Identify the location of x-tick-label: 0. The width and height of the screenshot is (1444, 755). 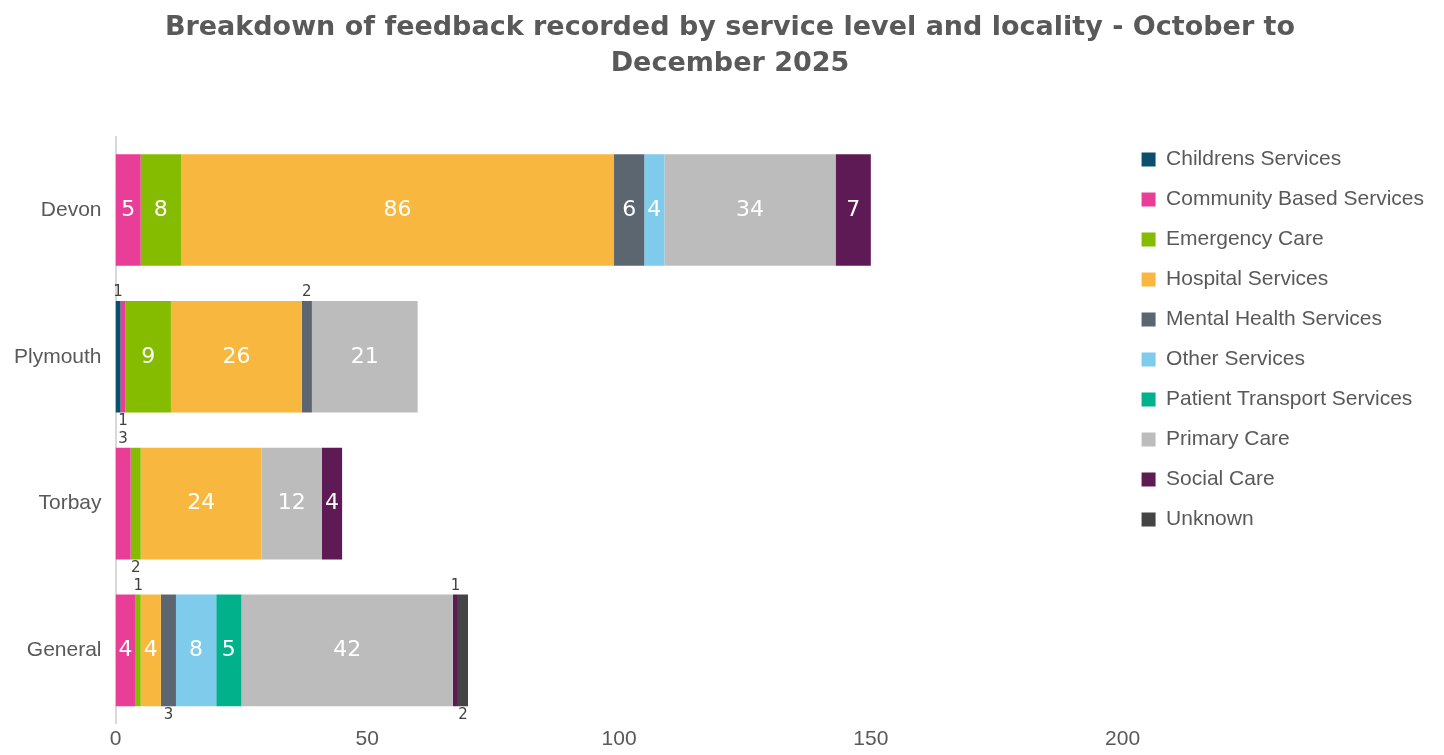
(115, 738).